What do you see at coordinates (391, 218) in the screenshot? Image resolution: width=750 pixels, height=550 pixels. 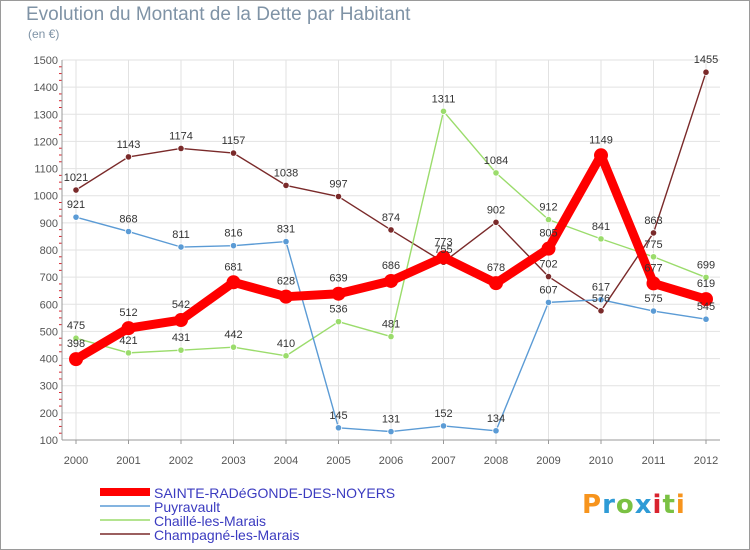 I see `data-label: 874` at bounding box center [391, 218].